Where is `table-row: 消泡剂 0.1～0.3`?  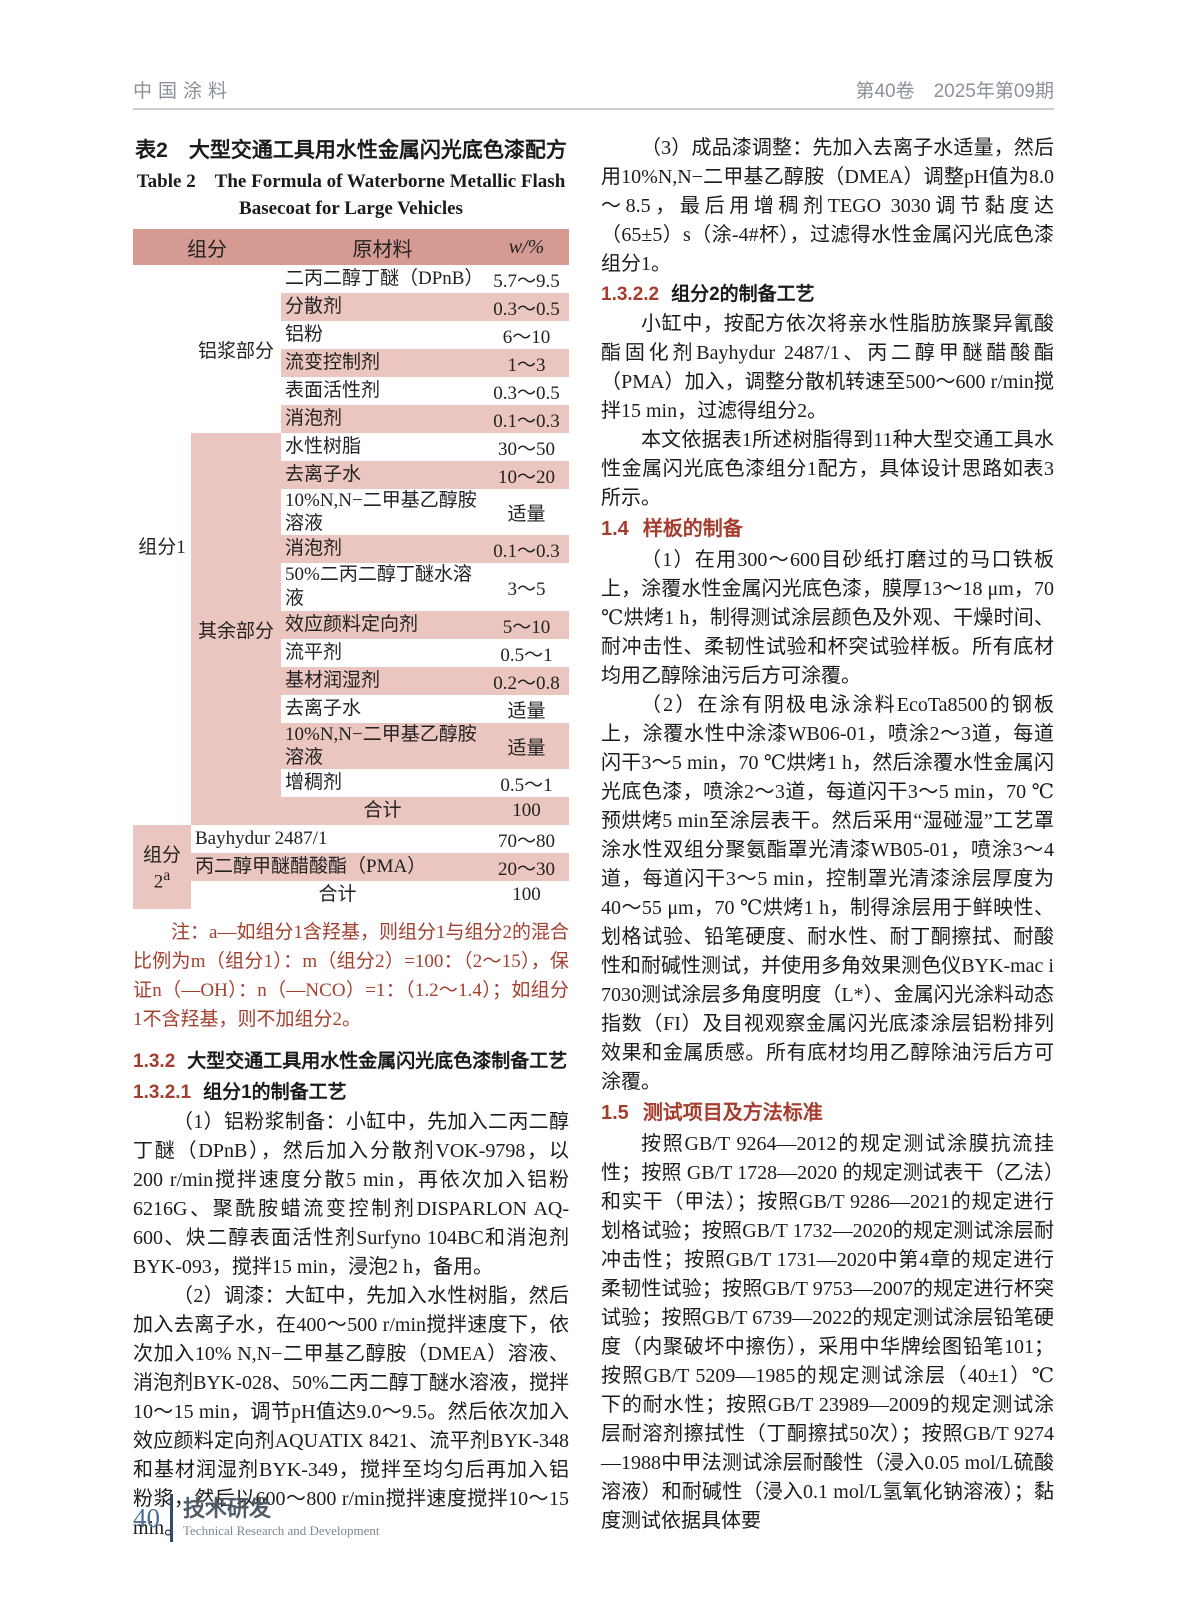
table-row: 消泡剂 0.1～0.3 is located at coordinates (351, 419).